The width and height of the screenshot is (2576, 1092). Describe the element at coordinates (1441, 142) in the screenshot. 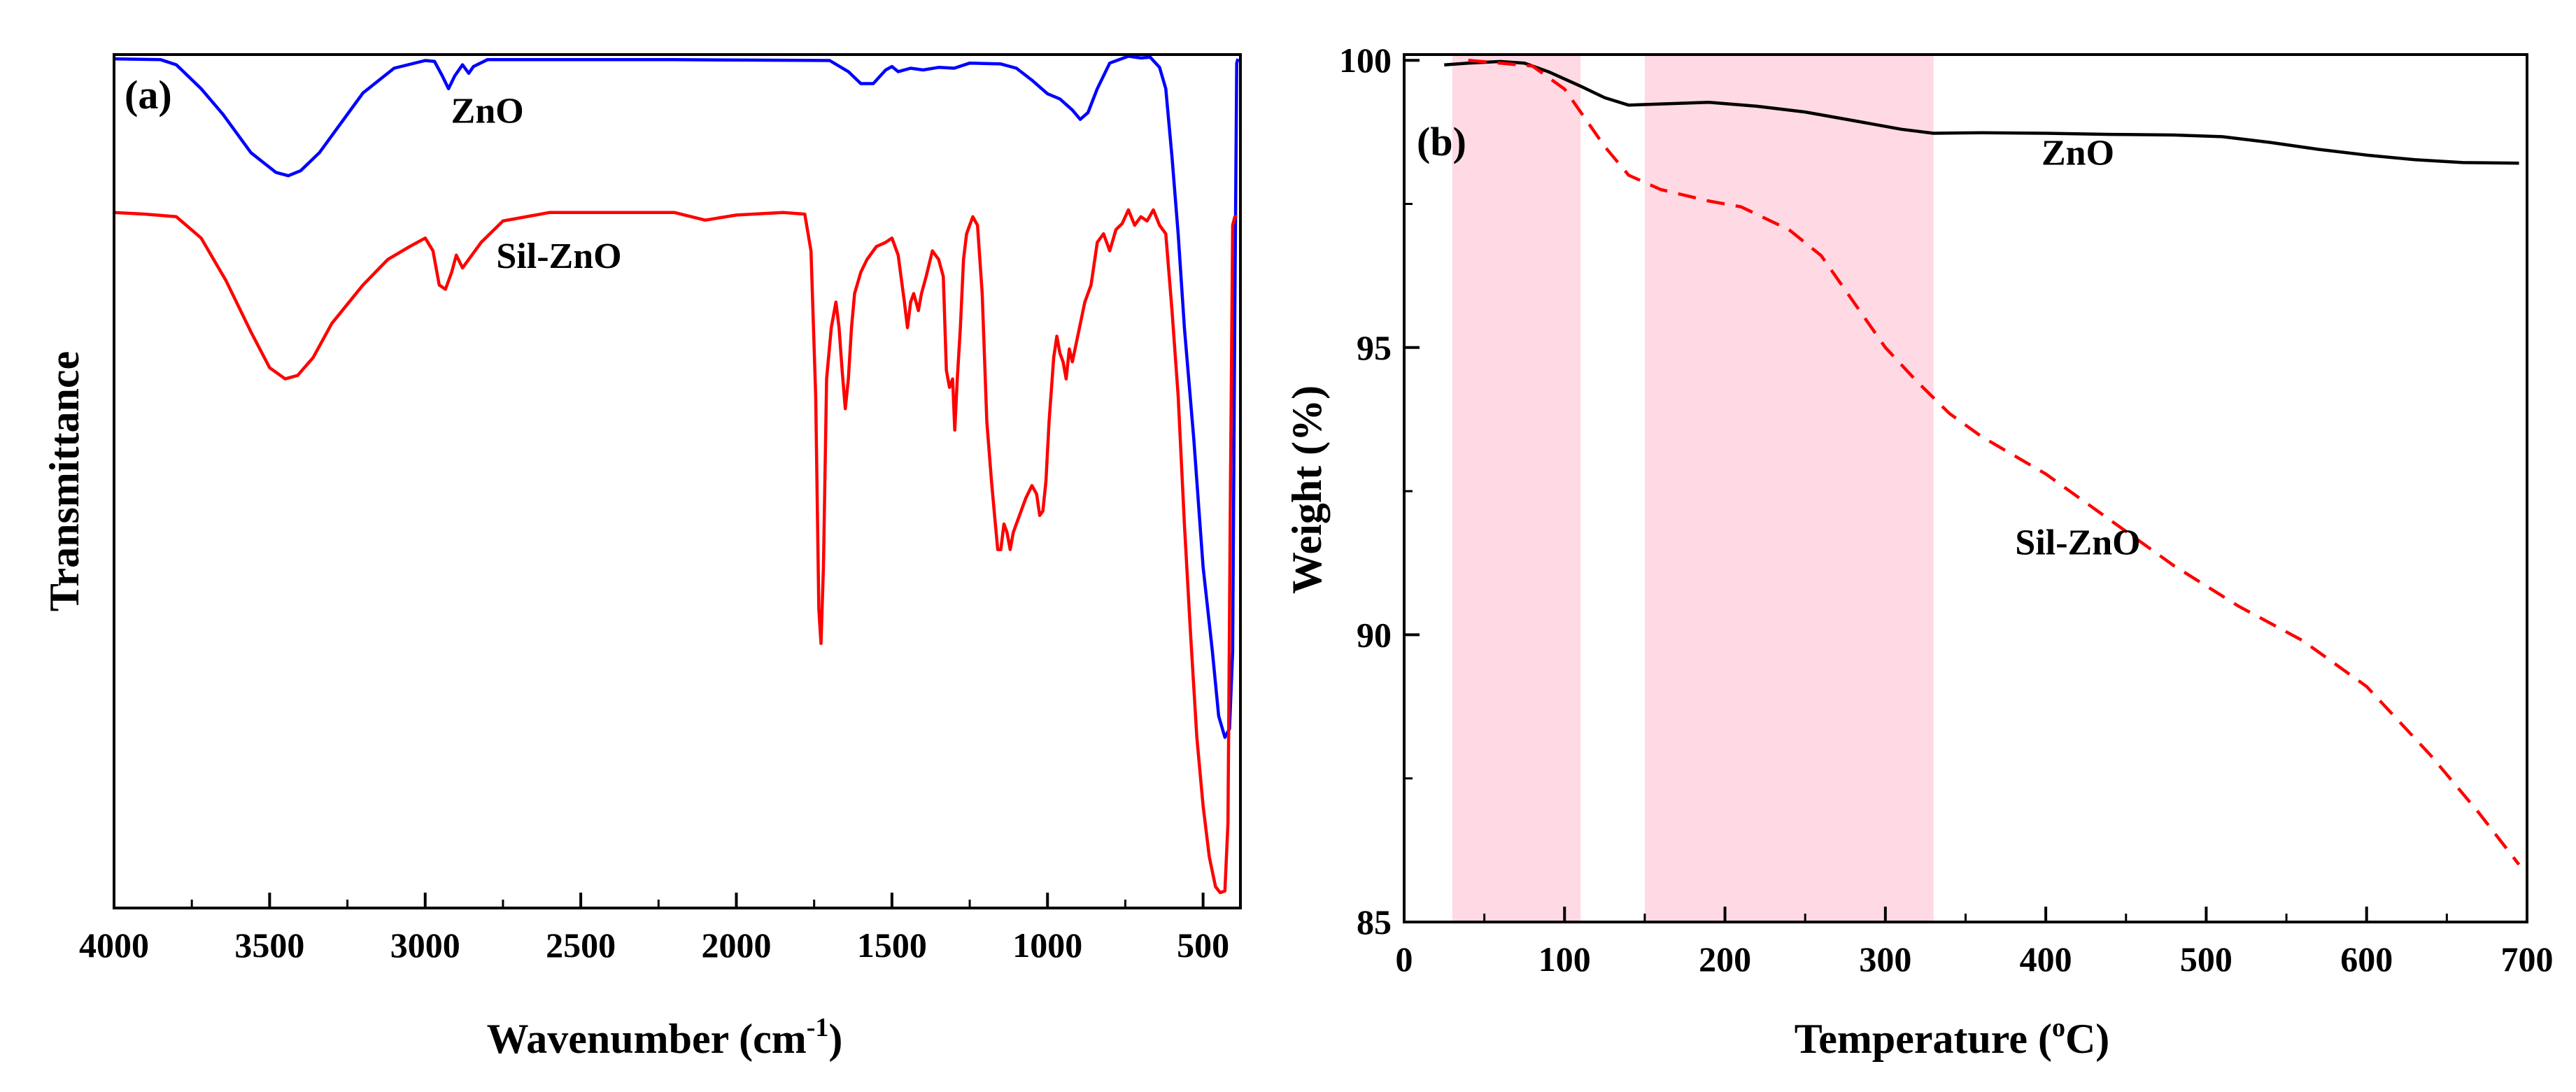

I see `panel-label-b: (b)` at that location.